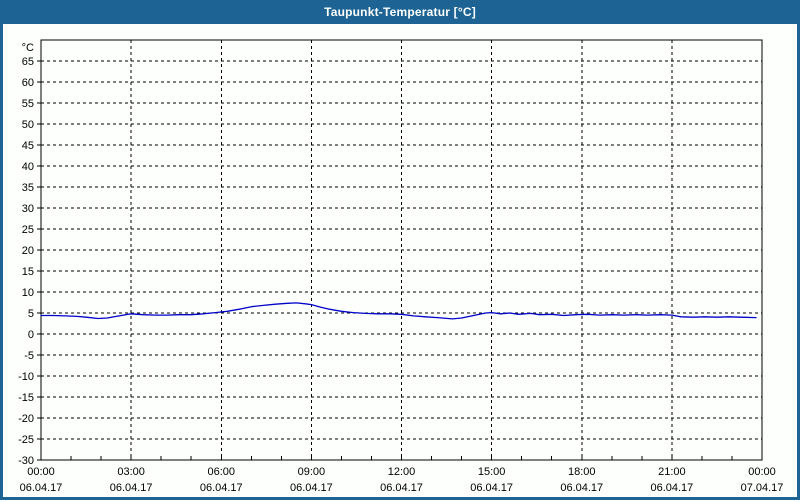  I want to click on y-tick-label: 65, so click(28, 62).